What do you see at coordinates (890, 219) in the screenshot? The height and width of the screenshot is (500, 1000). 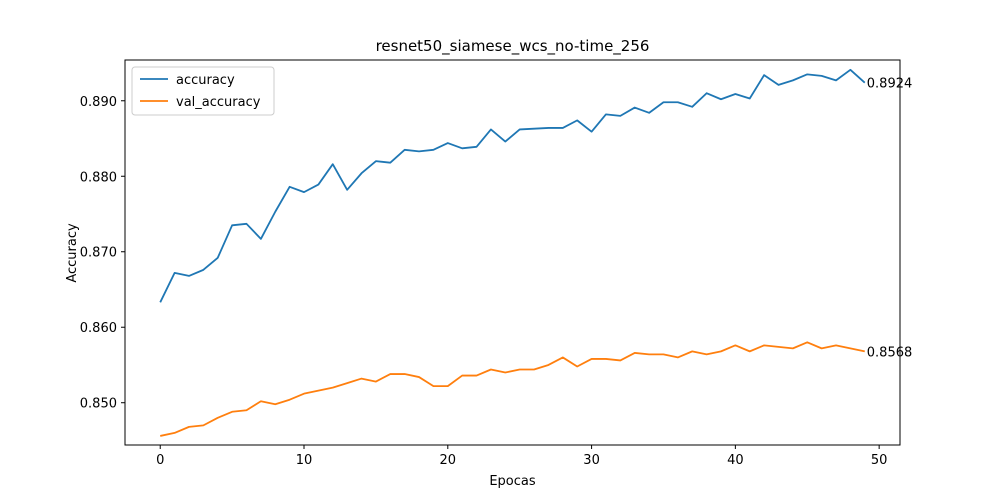 I see `end-labels: 0.8924 0.8568` at bounding box center [890, 219].